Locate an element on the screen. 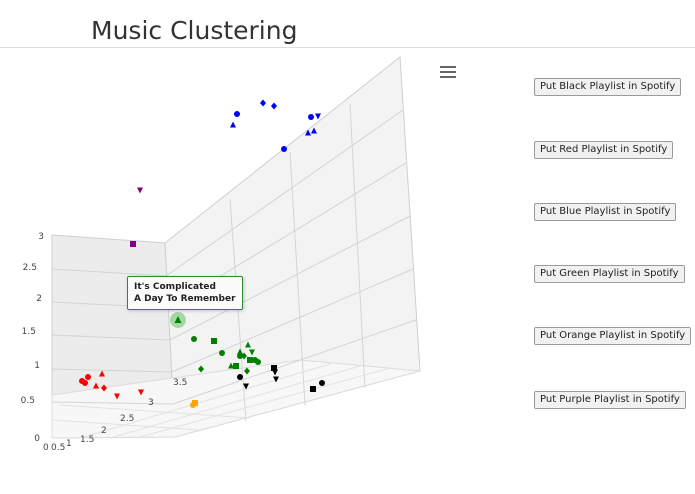 The height and width of the screenshot is (494, 695). depth-tick-label: 1.5 is located at coordinates (87, 440).